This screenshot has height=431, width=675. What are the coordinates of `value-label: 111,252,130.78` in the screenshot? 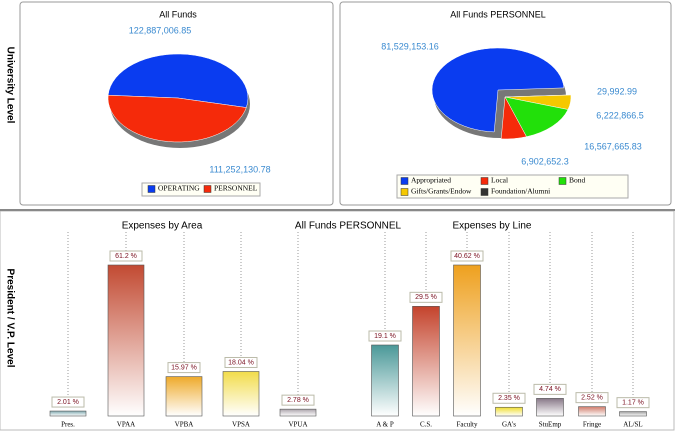 It's located at (239, 169).